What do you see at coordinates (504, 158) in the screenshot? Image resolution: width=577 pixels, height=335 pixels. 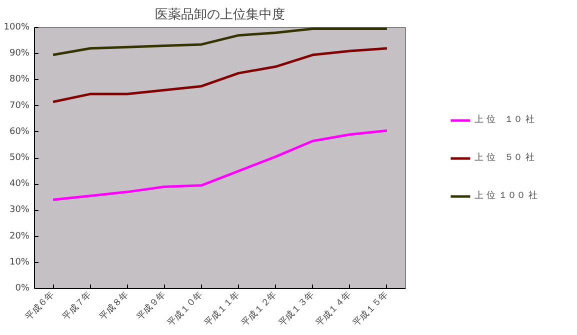 I see `legend-label: 上 位 ５０ 社` at bounding box center [504, 158].